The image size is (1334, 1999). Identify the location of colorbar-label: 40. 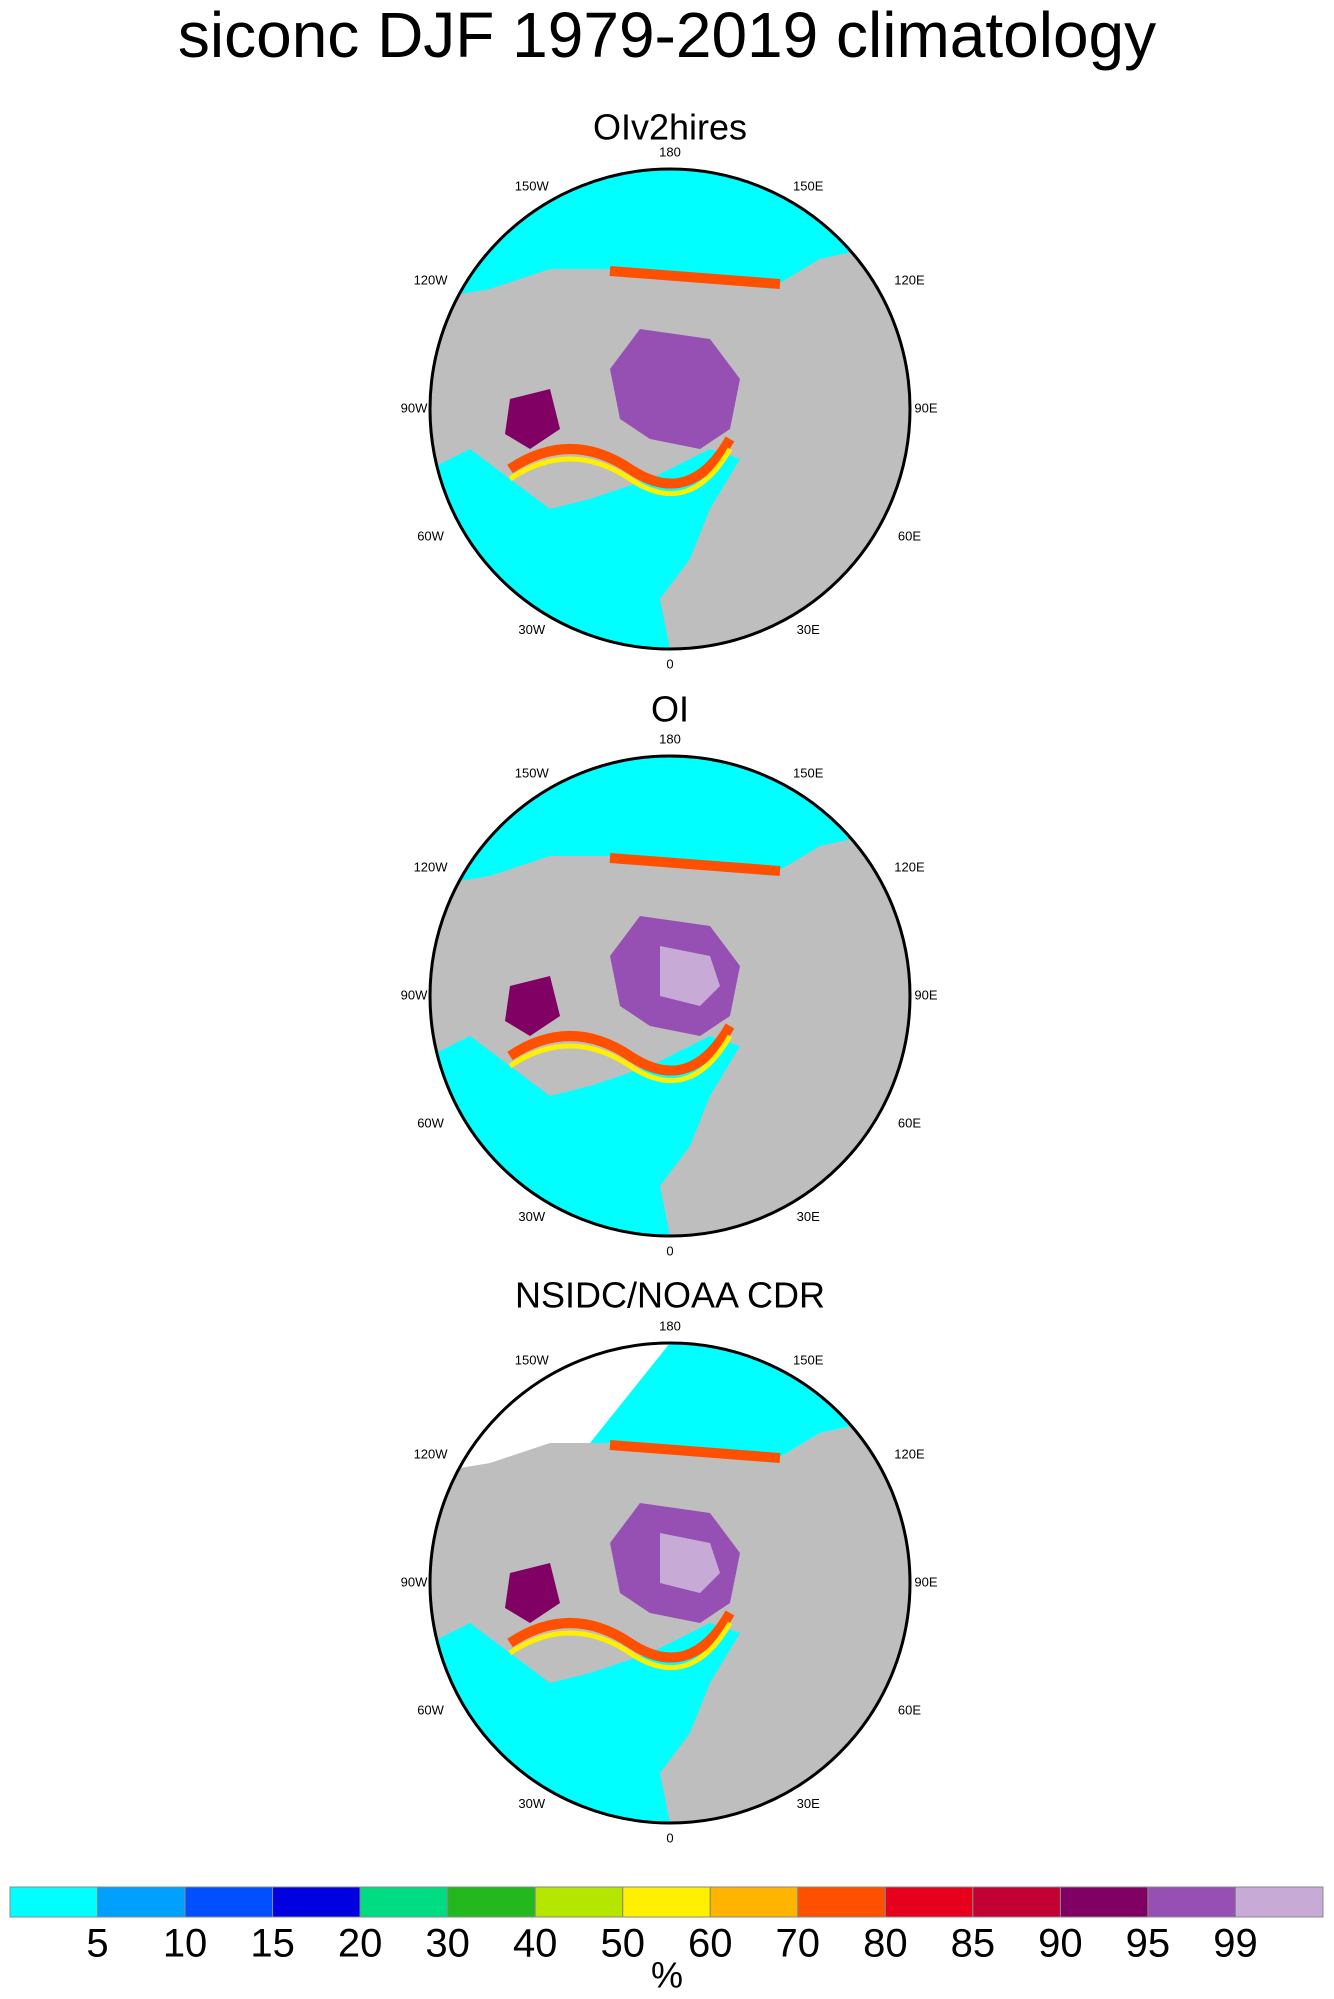
(535, 1944).